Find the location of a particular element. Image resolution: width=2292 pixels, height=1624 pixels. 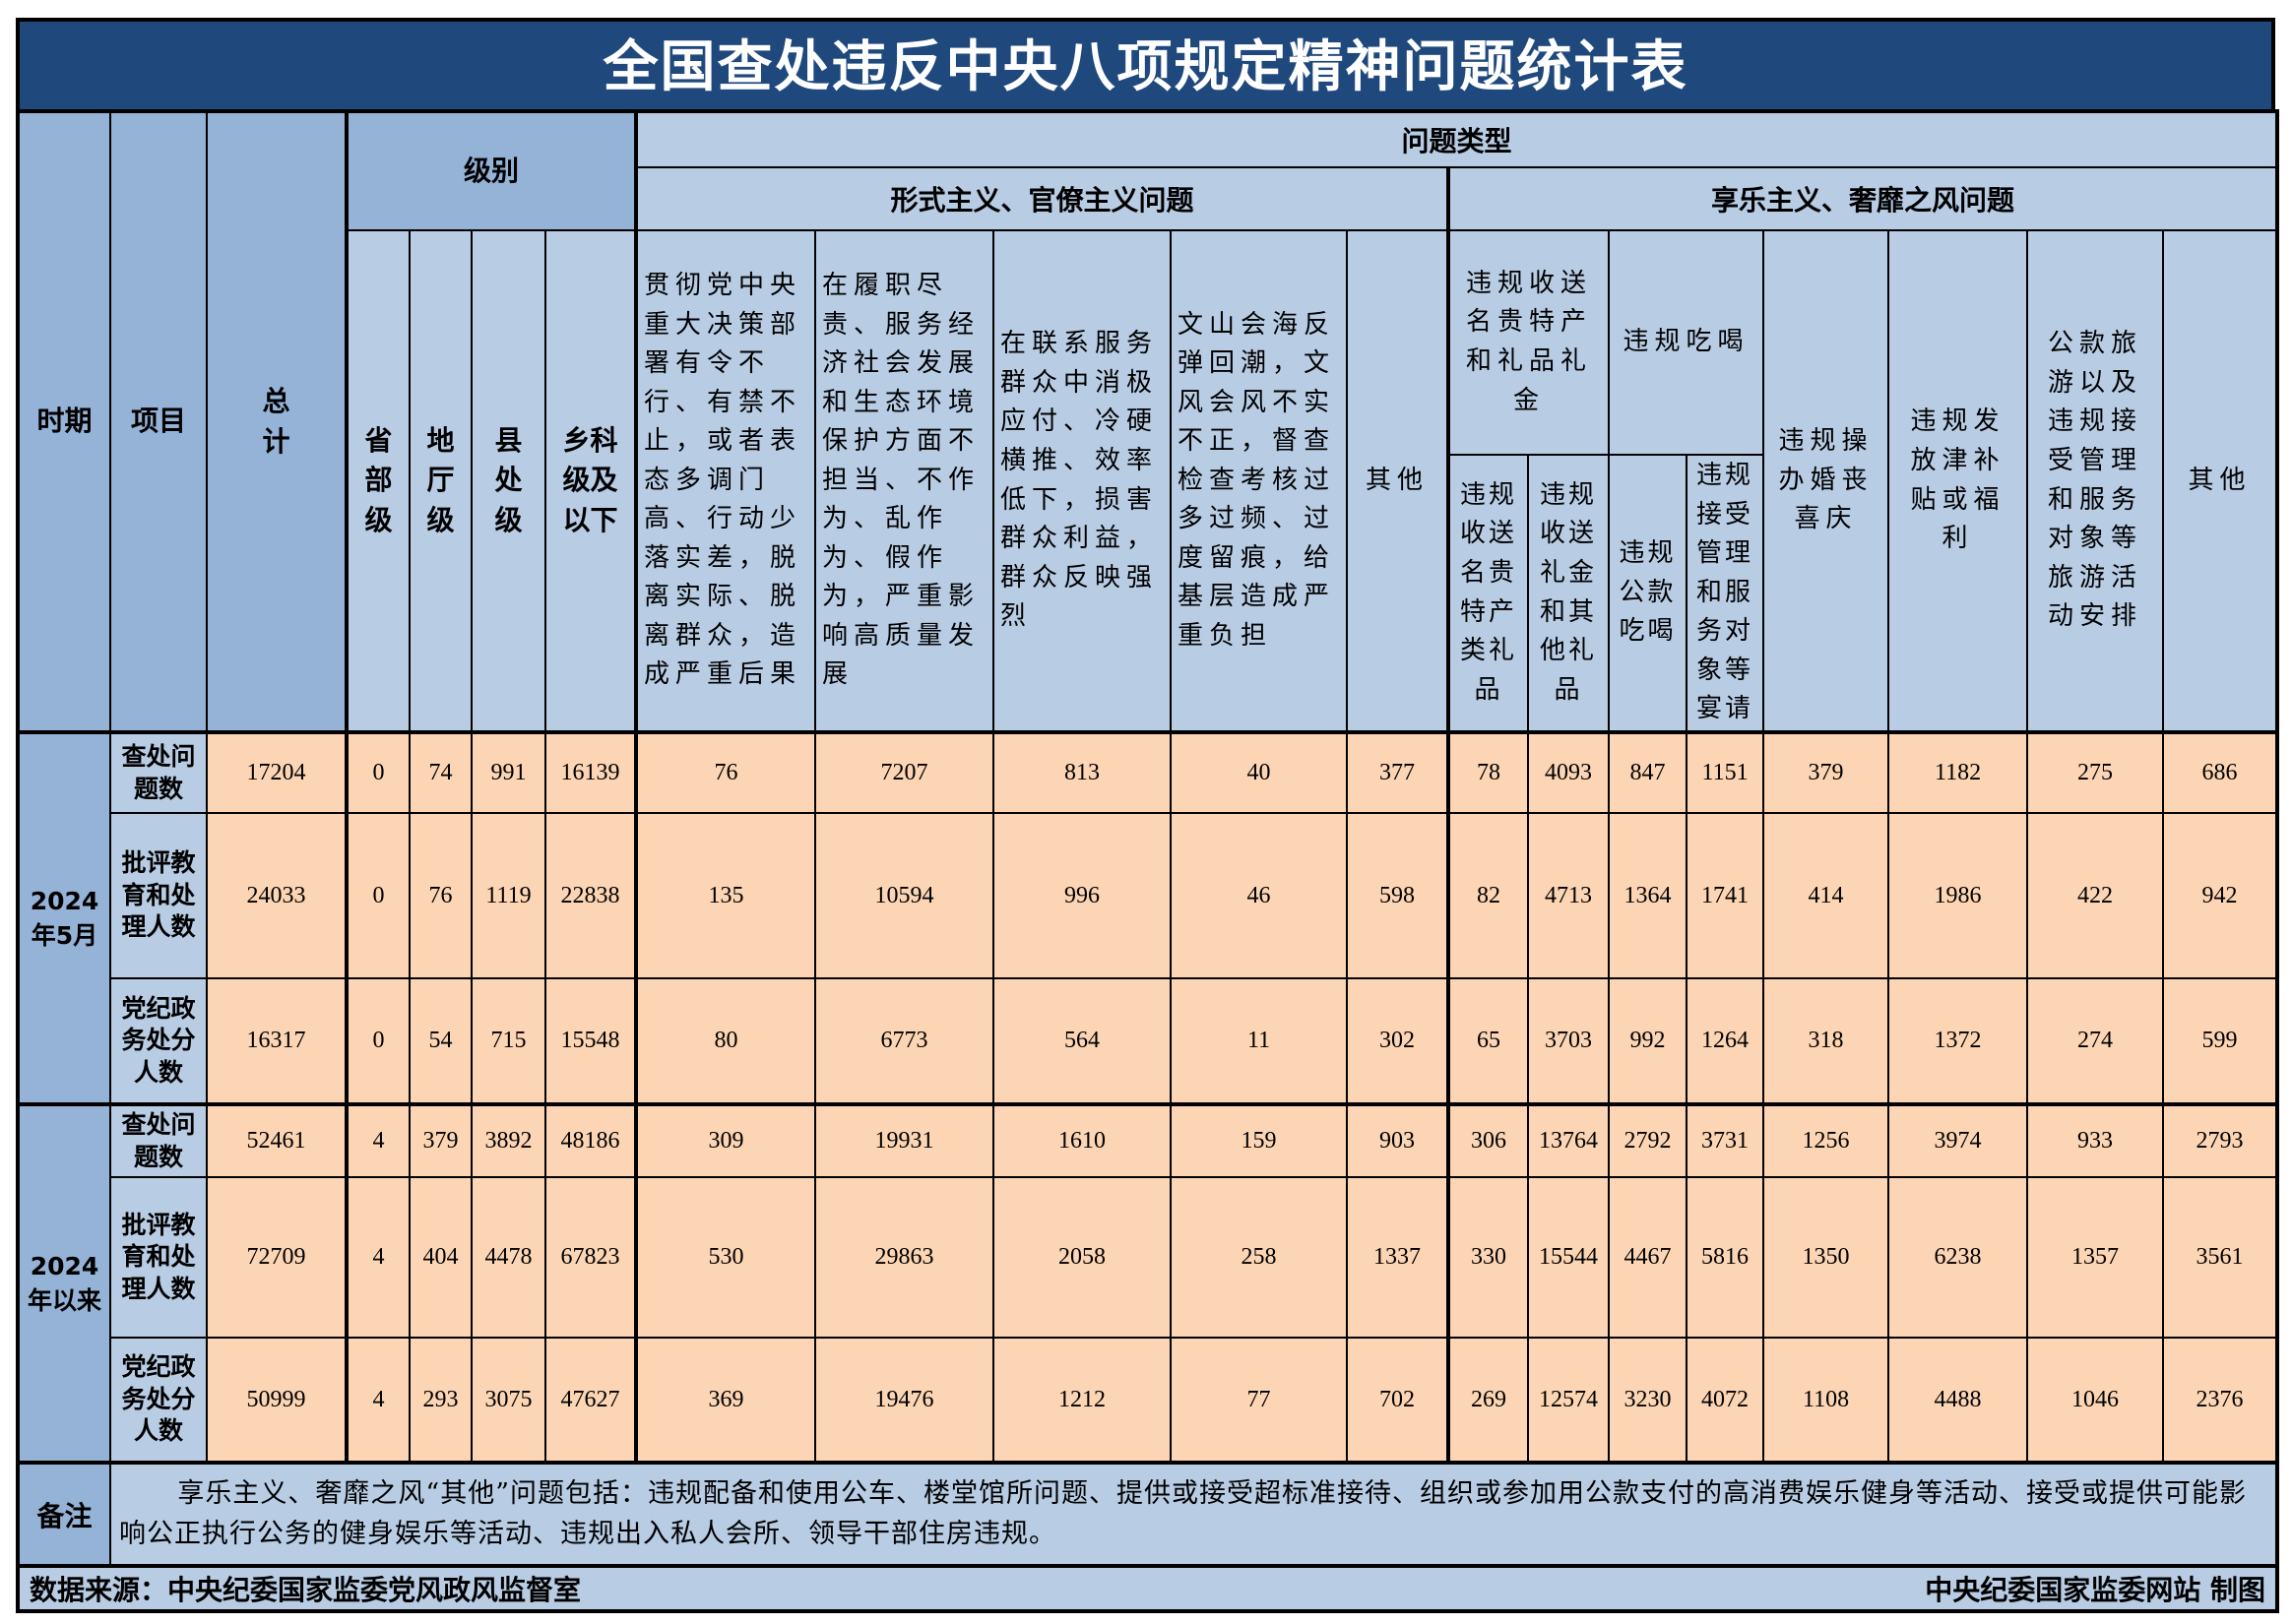

value-cell: 19476 is located at coordinates (905, 1400).